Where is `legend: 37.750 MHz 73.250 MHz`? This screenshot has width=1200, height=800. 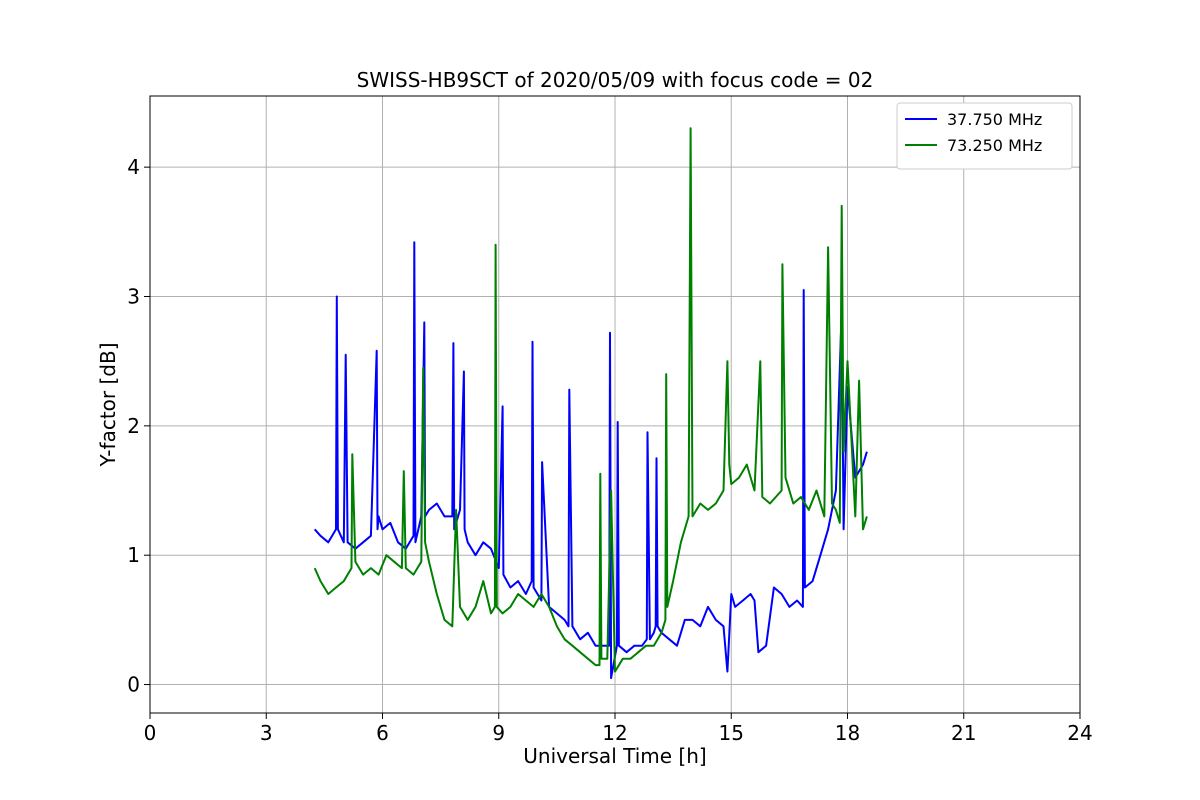
legend: 37.750 MHz 73.250 MHz is located at coordinates (984, 136).